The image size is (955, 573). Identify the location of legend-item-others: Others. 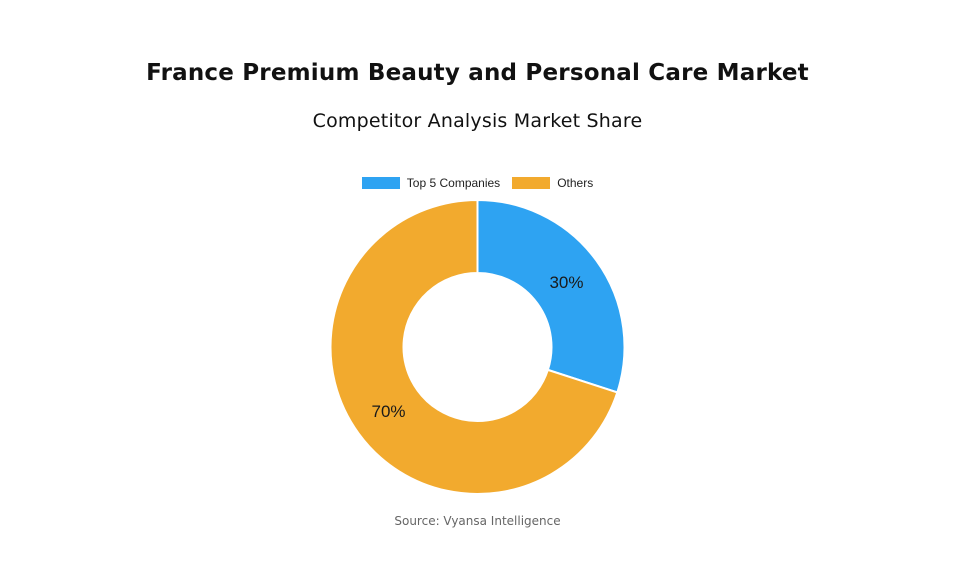
(552, 183).